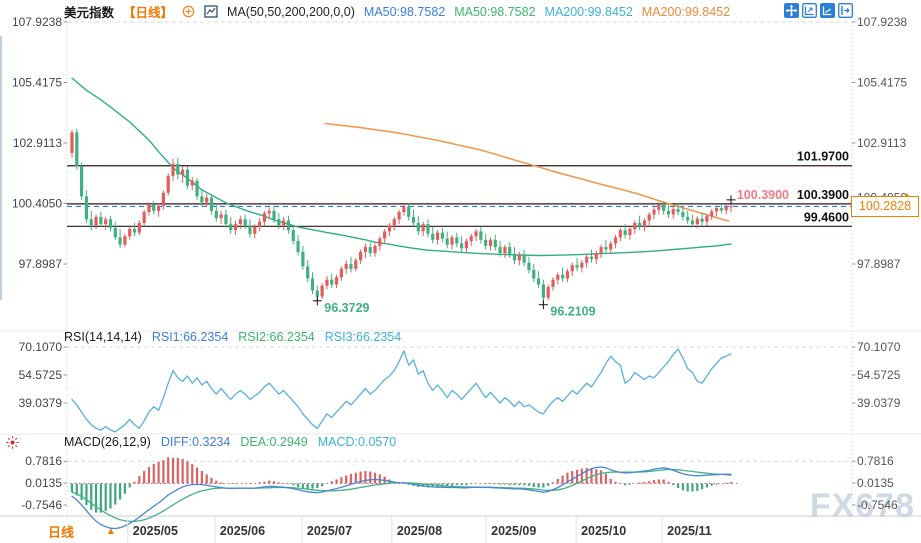 This screenshot has width=921, height=543. What do you see at coordinates (689, 531) in the screenshot?
I see `x-axis-date-label: 2025/11` at bounding box center [689, 531].